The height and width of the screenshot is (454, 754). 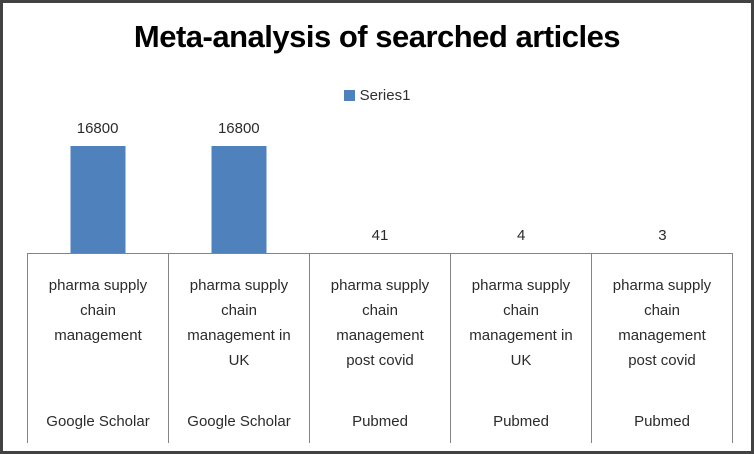 What do you see at coordinates (349, 95) in the screenshot?
I see `legend-marker-icon` at bounding box center [349, 95].